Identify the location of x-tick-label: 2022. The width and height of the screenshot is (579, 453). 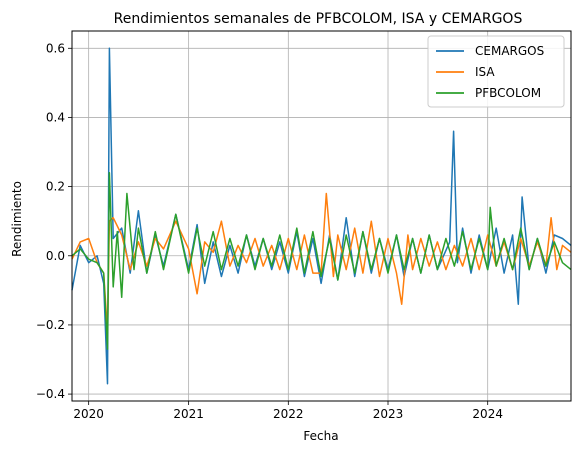
(288, 414).